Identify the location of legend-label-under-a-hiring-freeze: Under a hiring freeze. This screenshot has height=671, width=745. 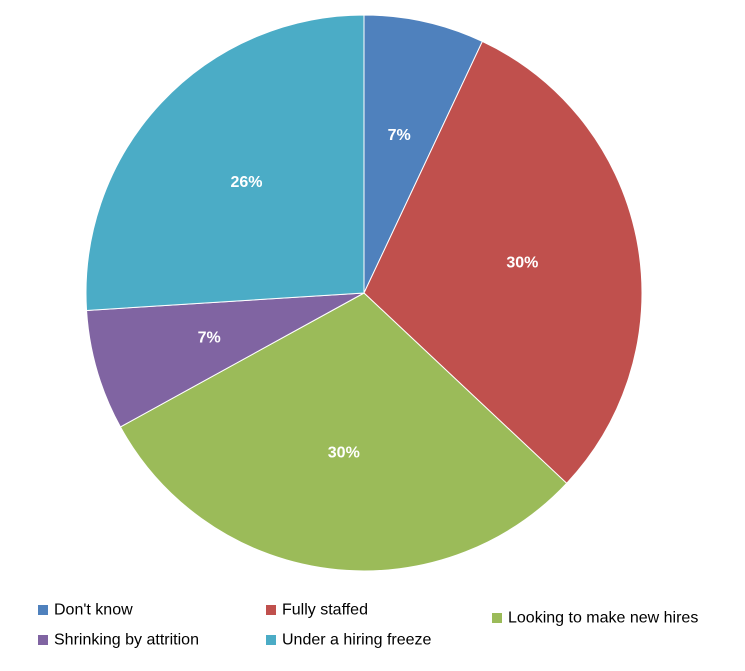
(357, 640).